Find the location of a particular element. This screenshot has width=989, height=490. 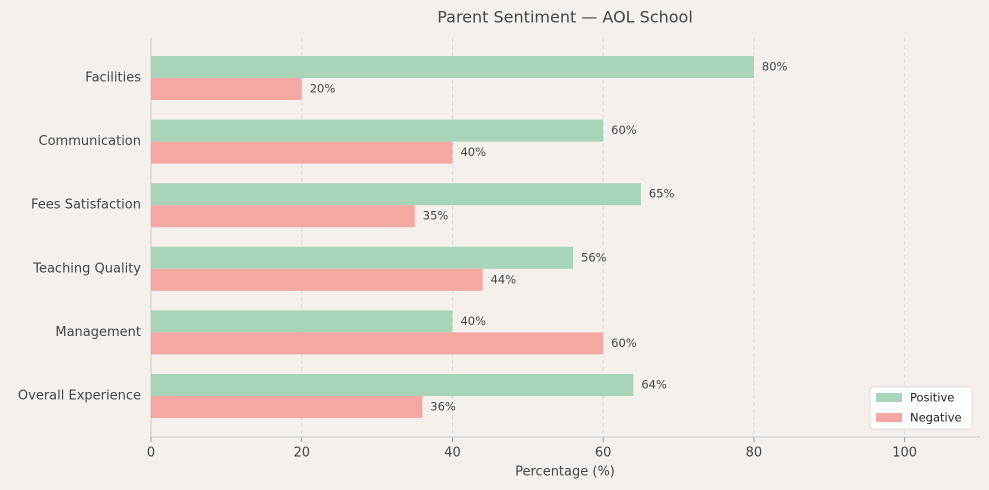

value-label: 64% is located at coordinates (654, 385).